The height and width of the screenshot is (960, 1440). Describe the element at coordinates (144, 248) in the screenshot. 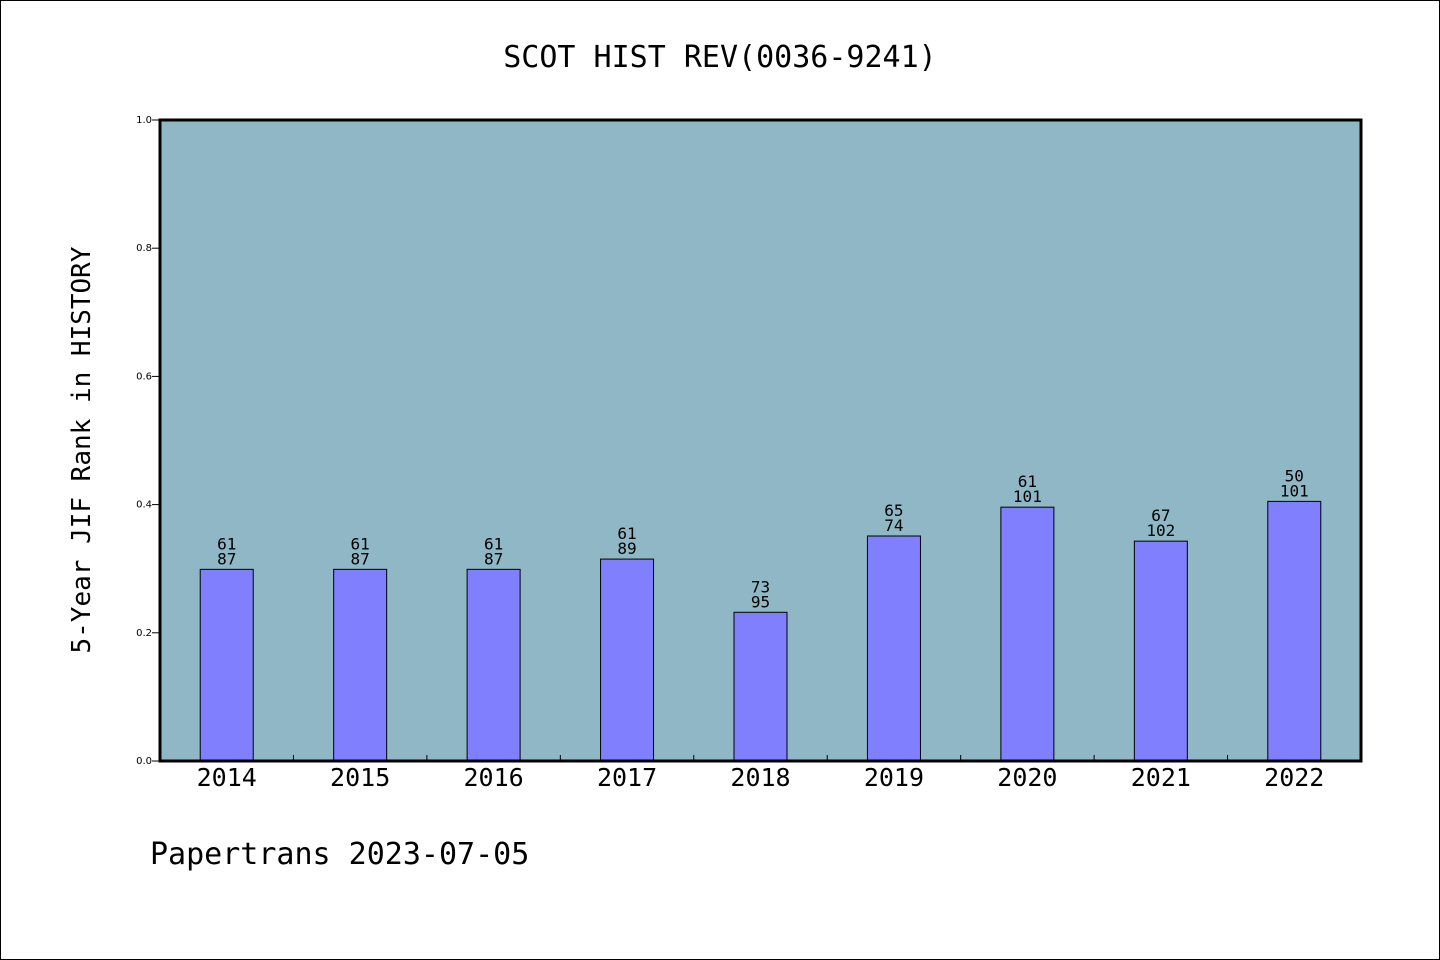

I see `y-tick-label: 0.8` at that location.